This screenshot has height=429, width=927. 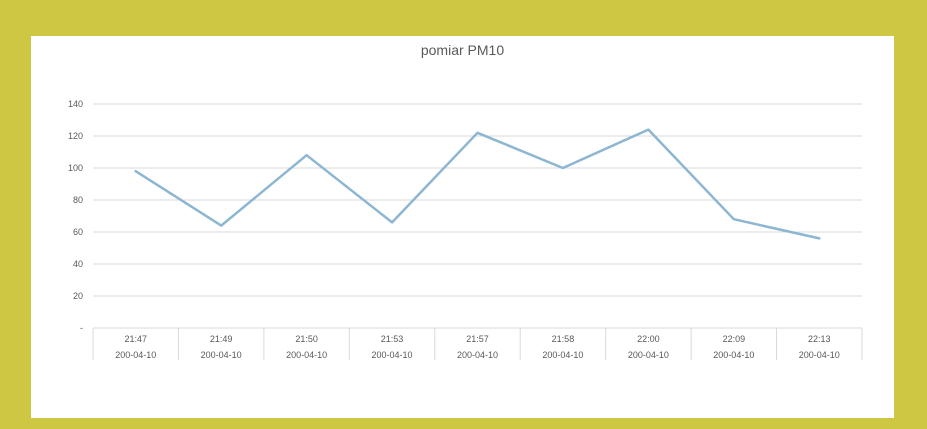 I want to click on y-tick-label: -, so click(x=81, y=328).